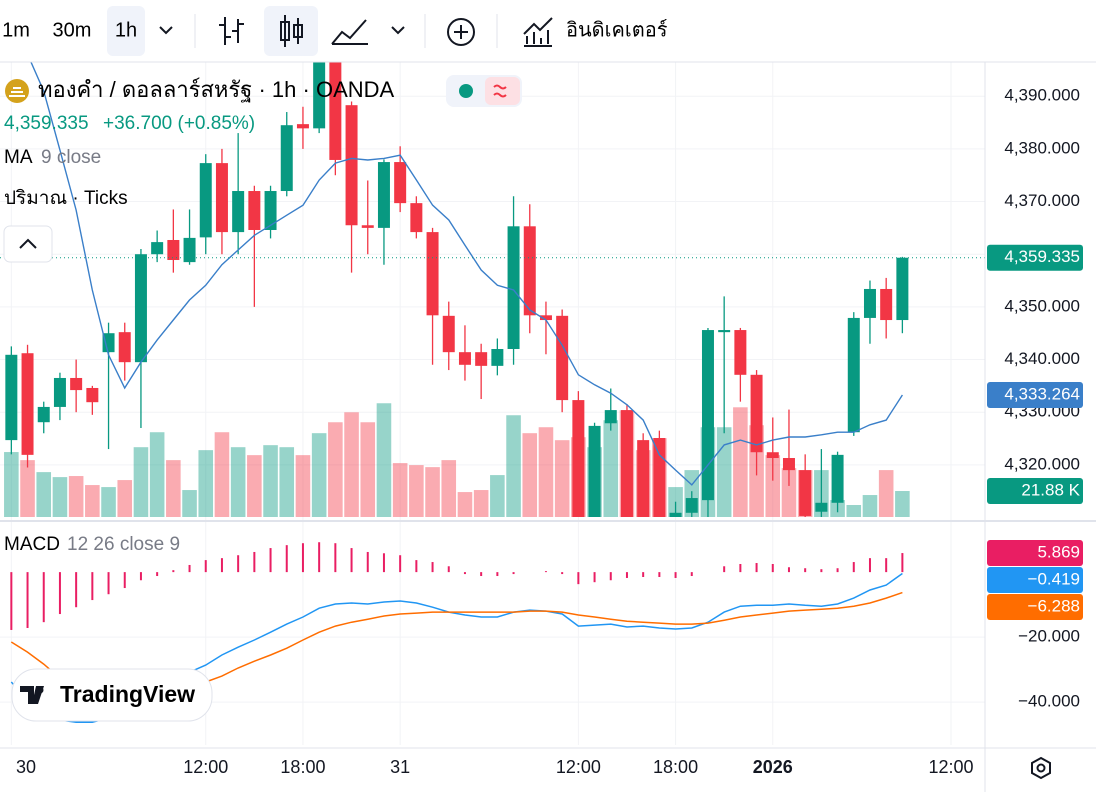  What do you see at coordinates (72, 30) in the screenshot?
I see `interval-button: 30m` at bounding box center [72, 30].